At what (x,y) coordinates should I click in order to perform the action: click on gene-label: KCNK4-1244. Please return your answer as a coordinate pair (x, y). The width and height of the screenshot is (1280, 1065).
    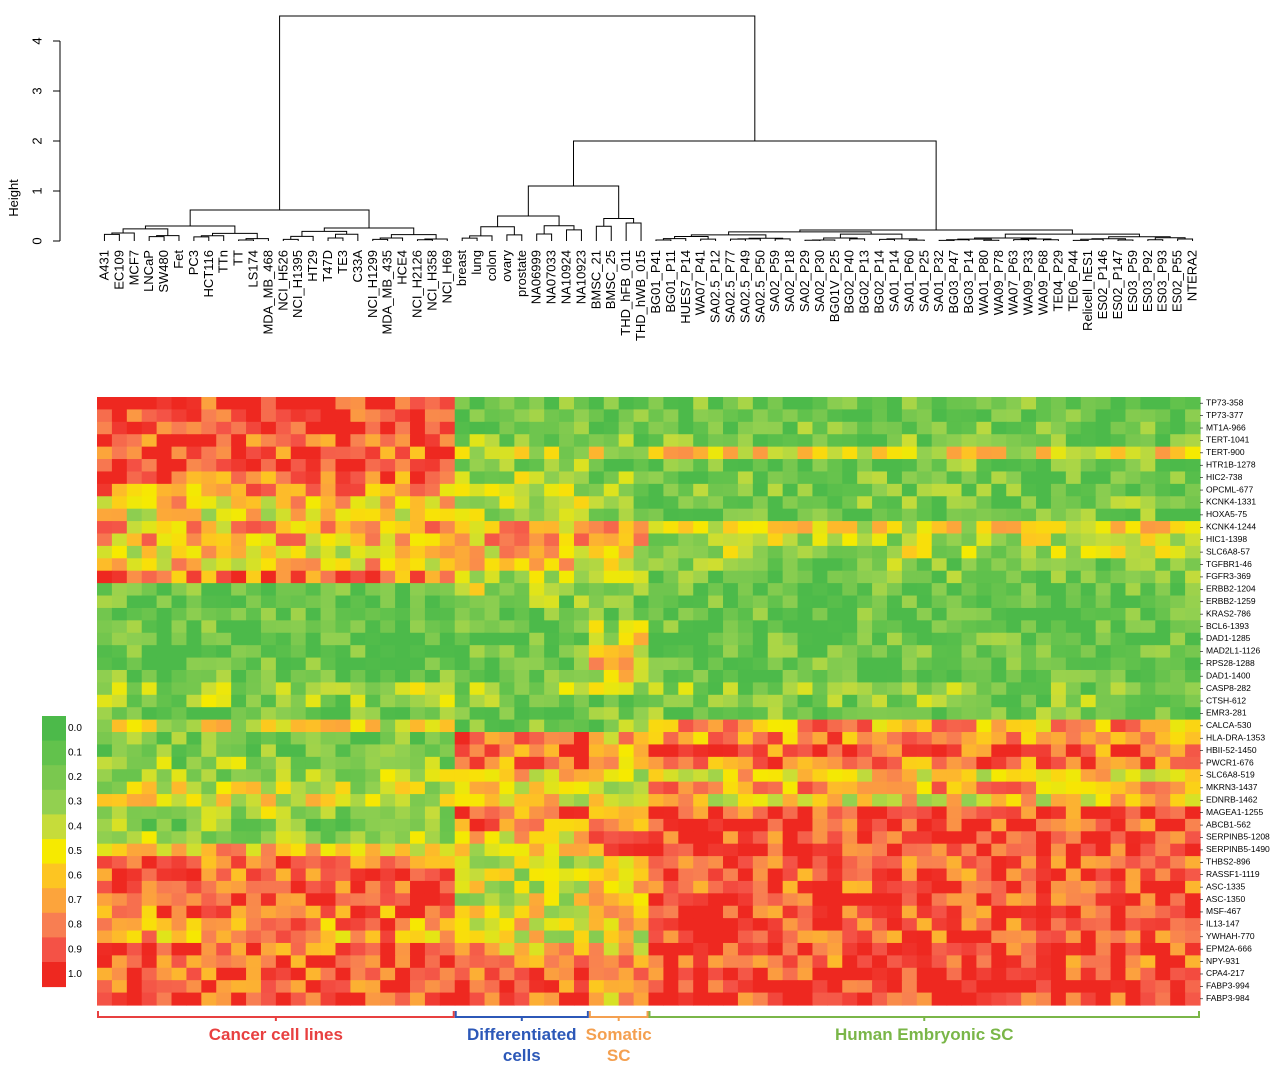
    Looking at the image, I should click on (1231, 527).